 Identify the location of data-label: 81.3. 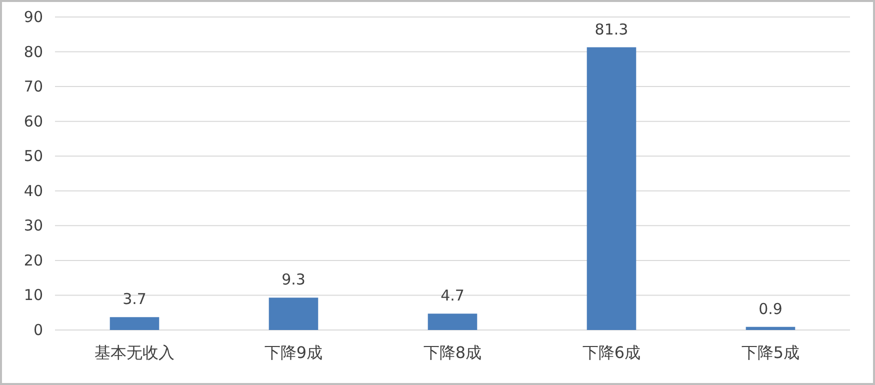
(611, 29).